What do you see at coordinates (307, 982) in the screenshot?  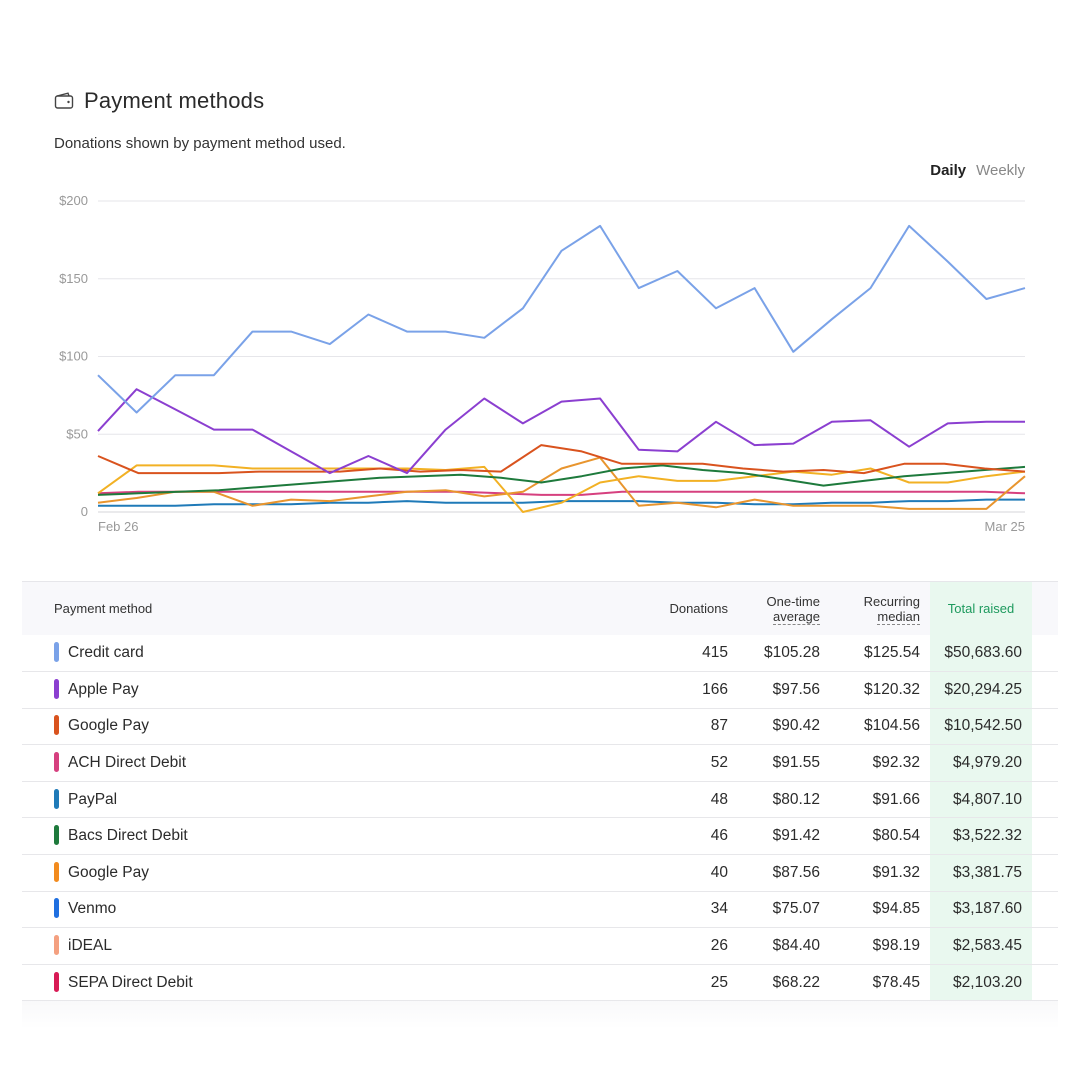 I see `cell-method: SEPA Direct Debit` at bounding box center [307, 982].